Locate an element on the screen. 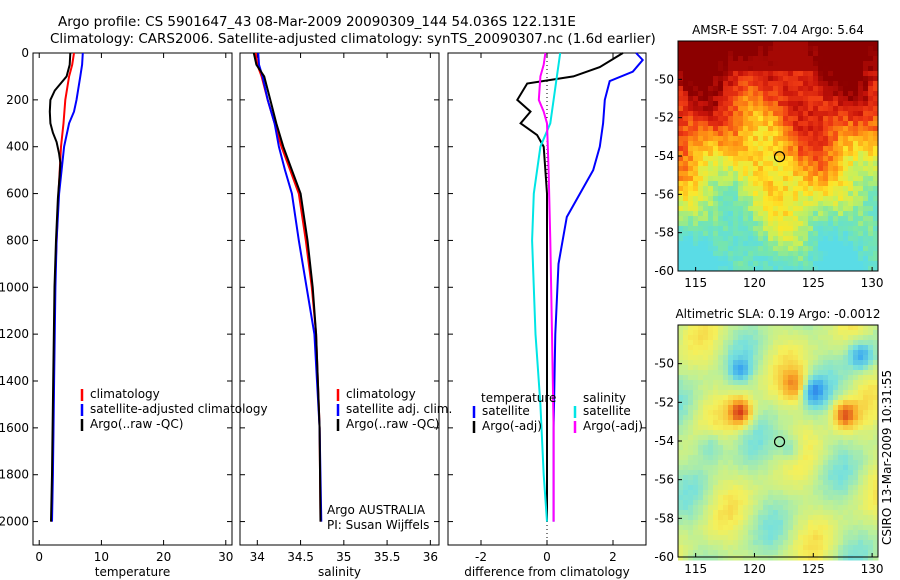 This screenshot has height=580, width=900. y-tick-label: 1400 is located at coordinates (14, 381).